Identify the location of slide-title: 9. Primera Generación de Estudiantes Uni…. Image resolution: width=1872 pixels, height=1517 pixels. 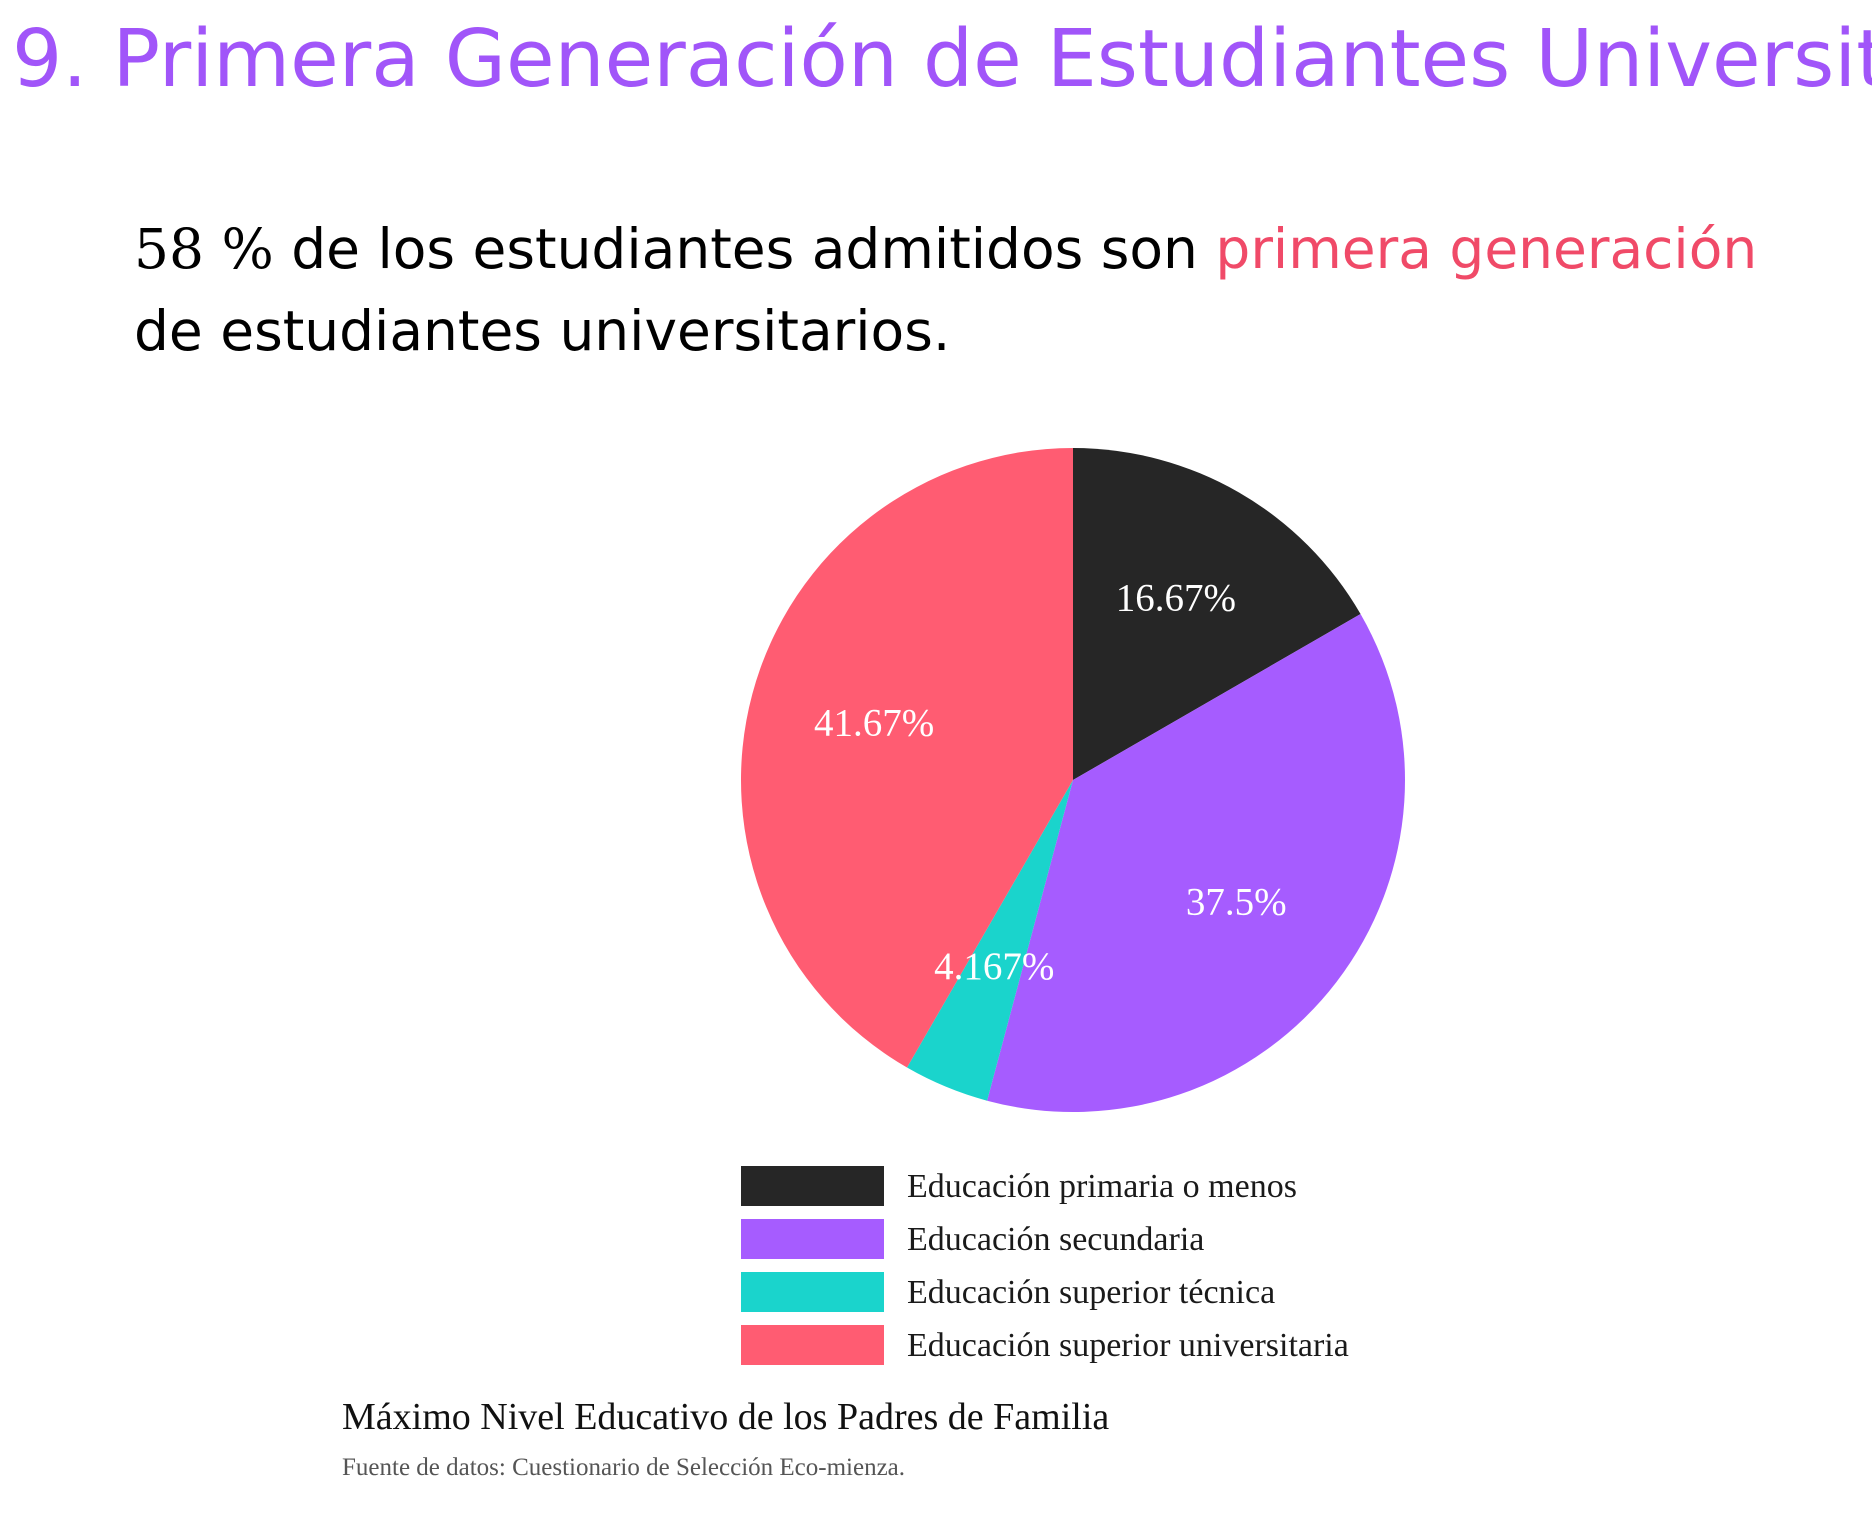
(942, 59).